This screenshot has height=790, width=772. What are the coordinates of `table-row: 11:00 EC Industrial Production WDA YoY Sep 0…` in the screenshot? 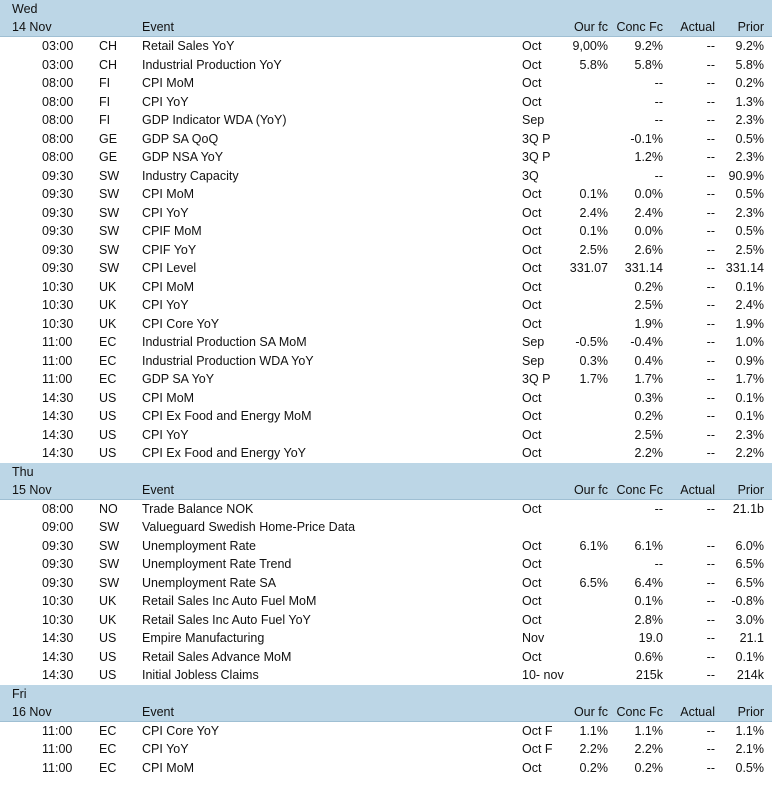 It's located at (386, 361).